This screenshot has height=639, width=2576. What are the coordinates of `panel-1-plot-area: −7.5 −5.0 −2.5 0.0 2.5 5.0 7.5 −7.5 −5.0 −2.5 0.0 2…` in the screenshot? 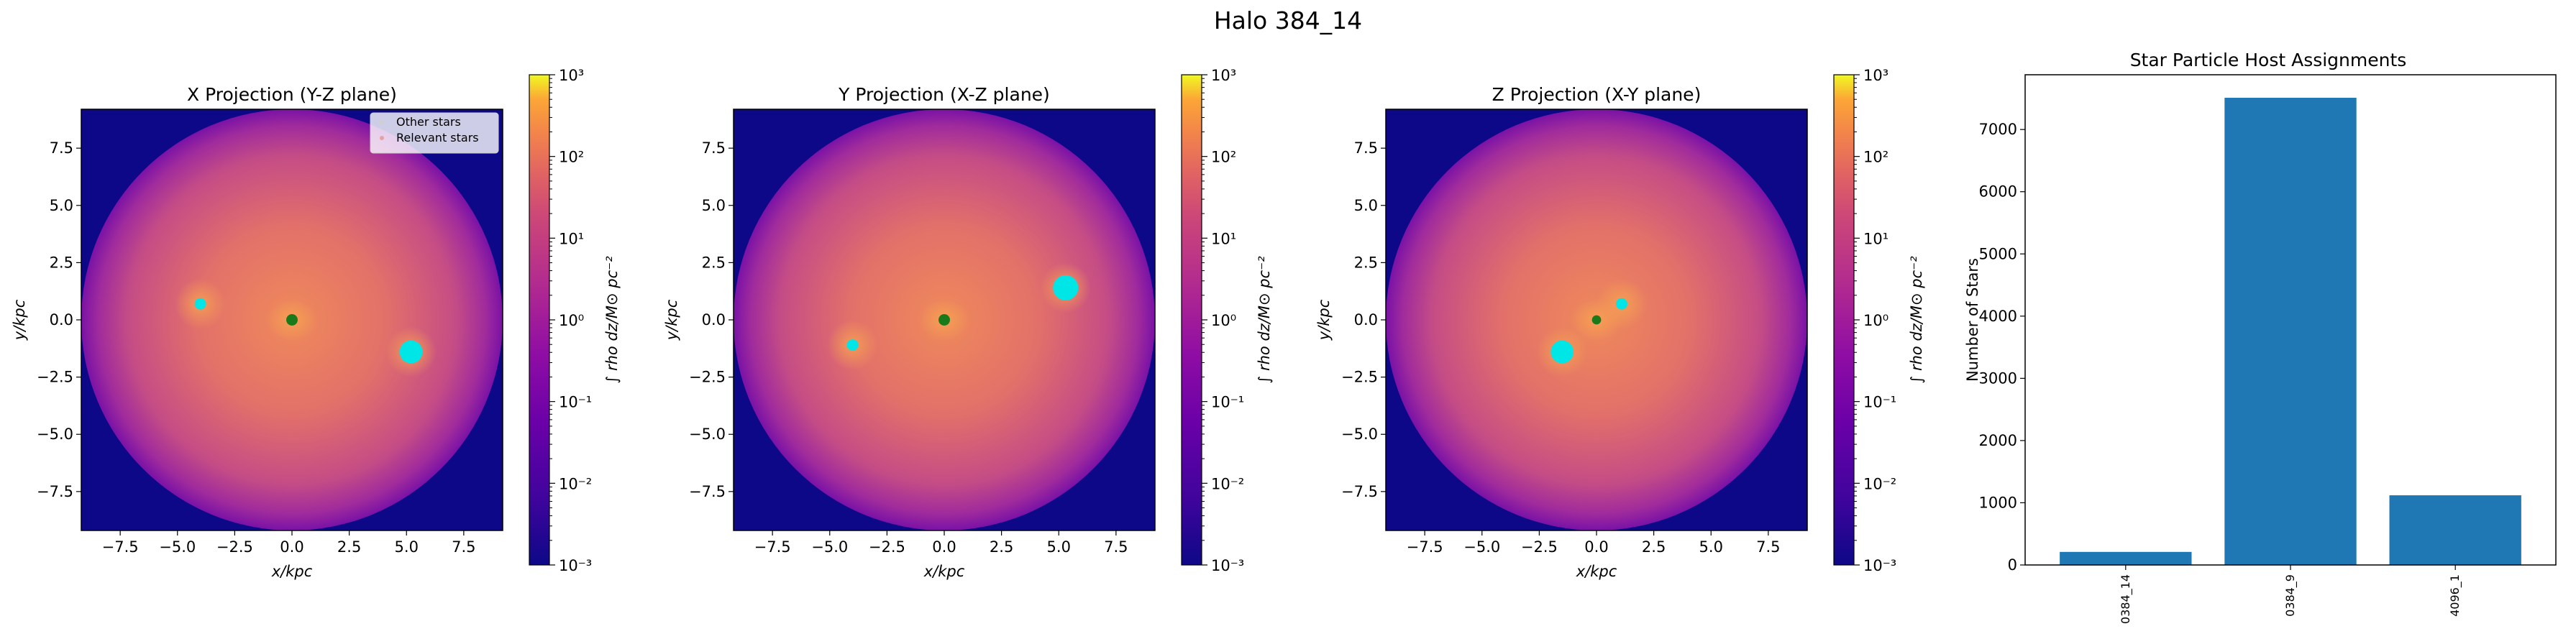 It's located at (270, 332).